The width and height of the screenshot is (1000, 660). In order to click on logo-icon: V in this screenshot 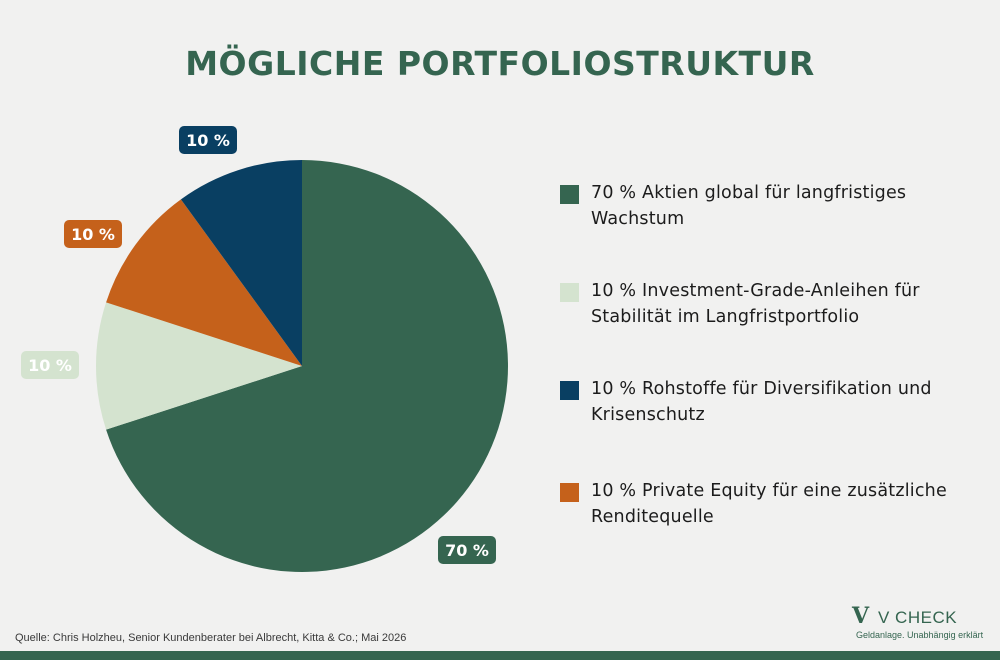, I will do `click(861, 616)`.